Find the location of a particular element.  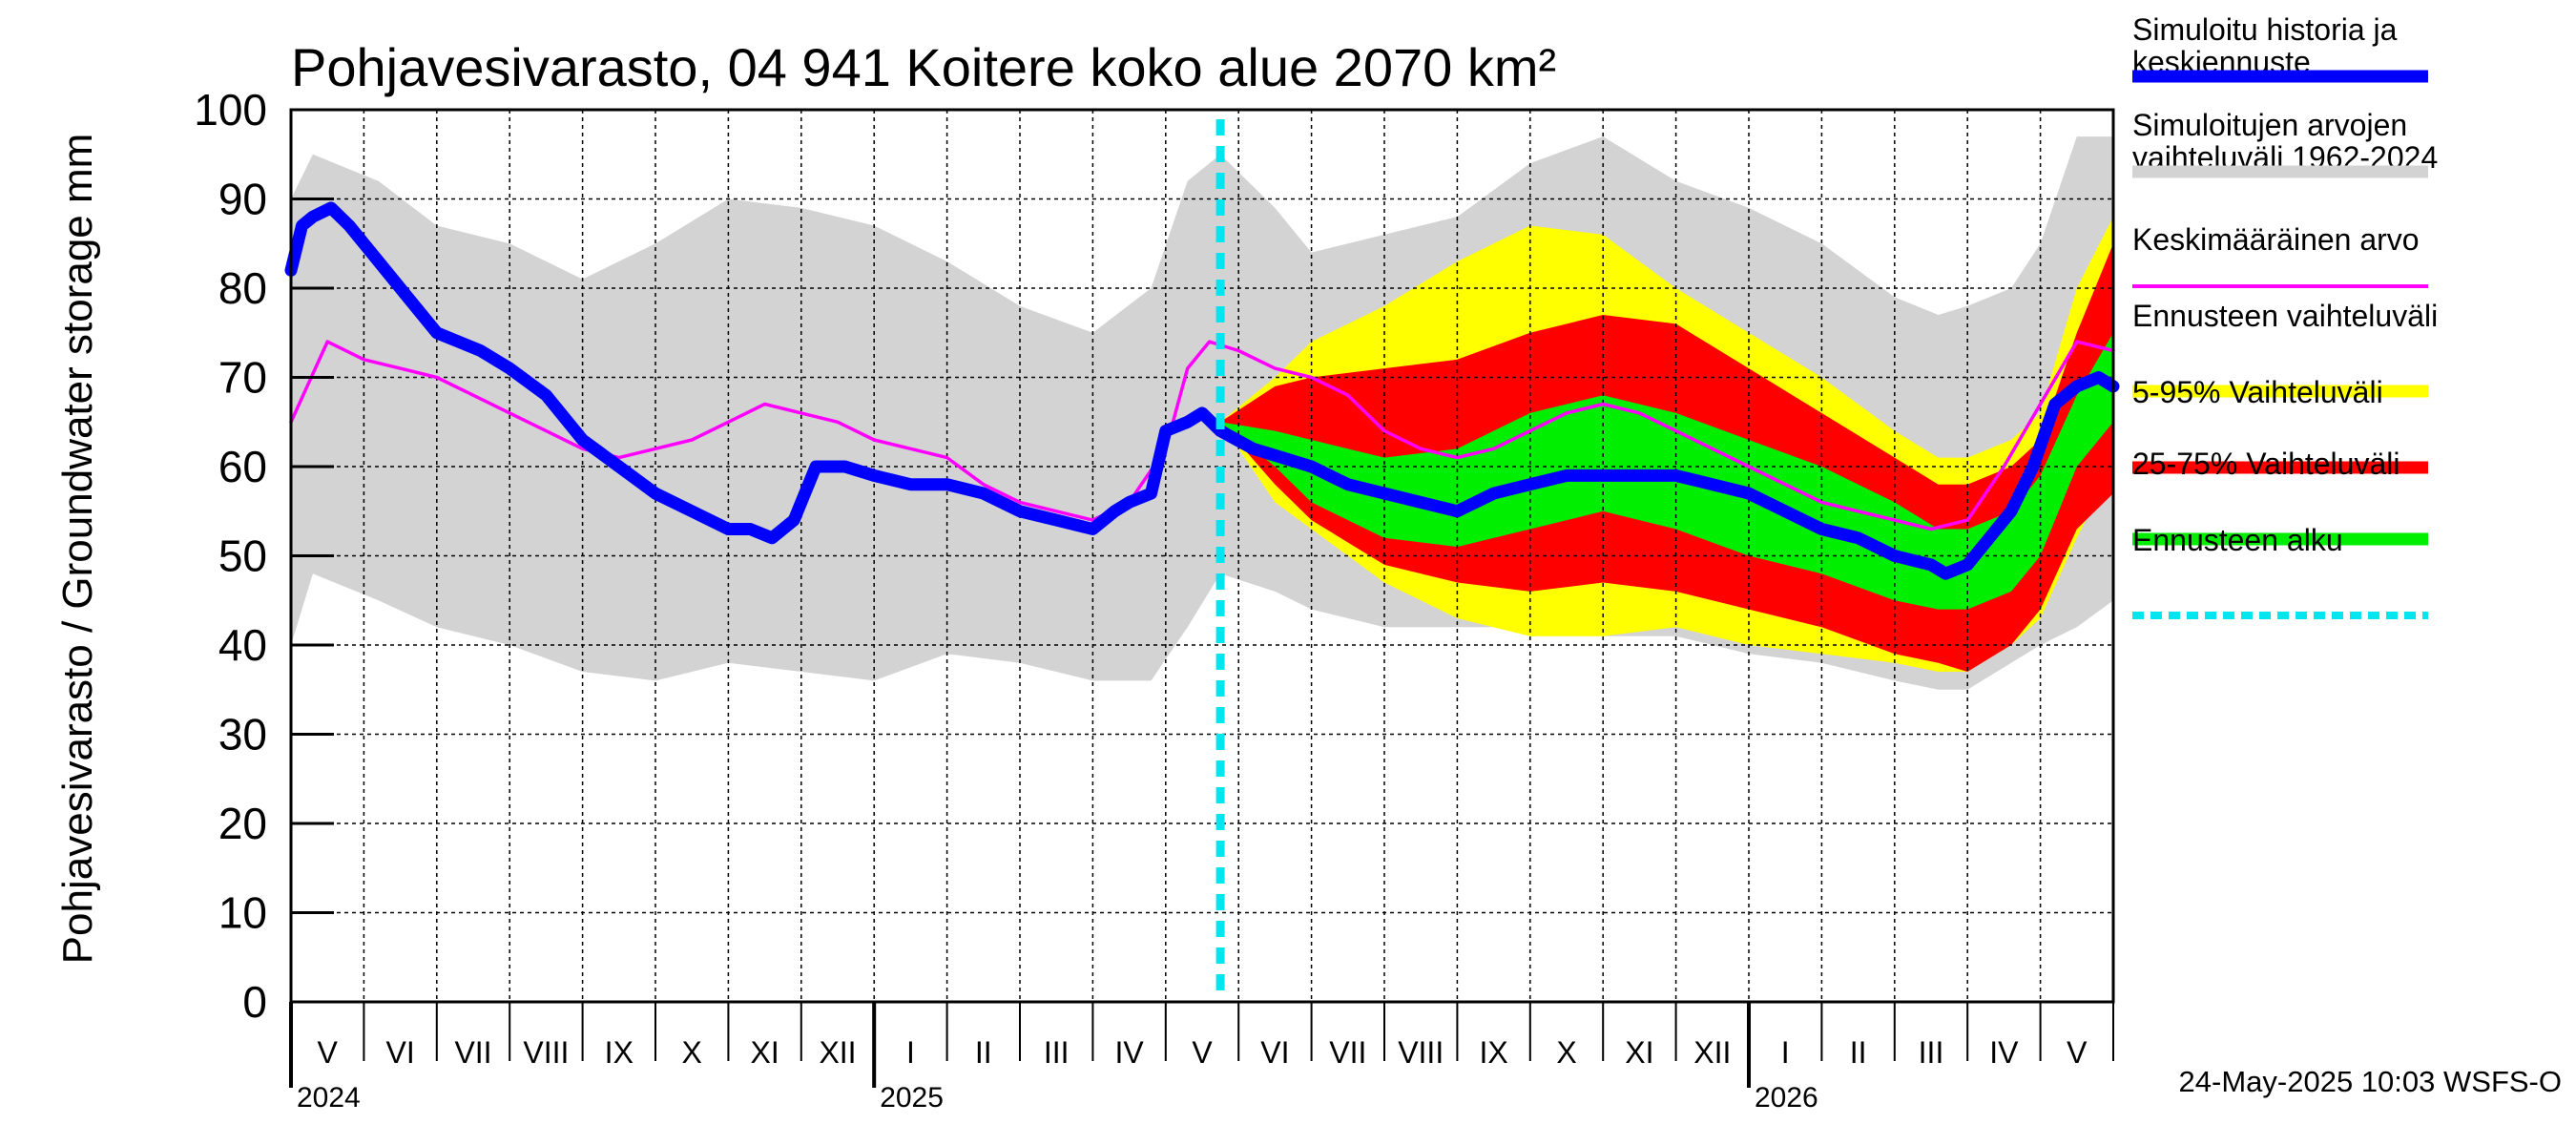

y-tick-label: 0 is located at coordinates (254, 1002).